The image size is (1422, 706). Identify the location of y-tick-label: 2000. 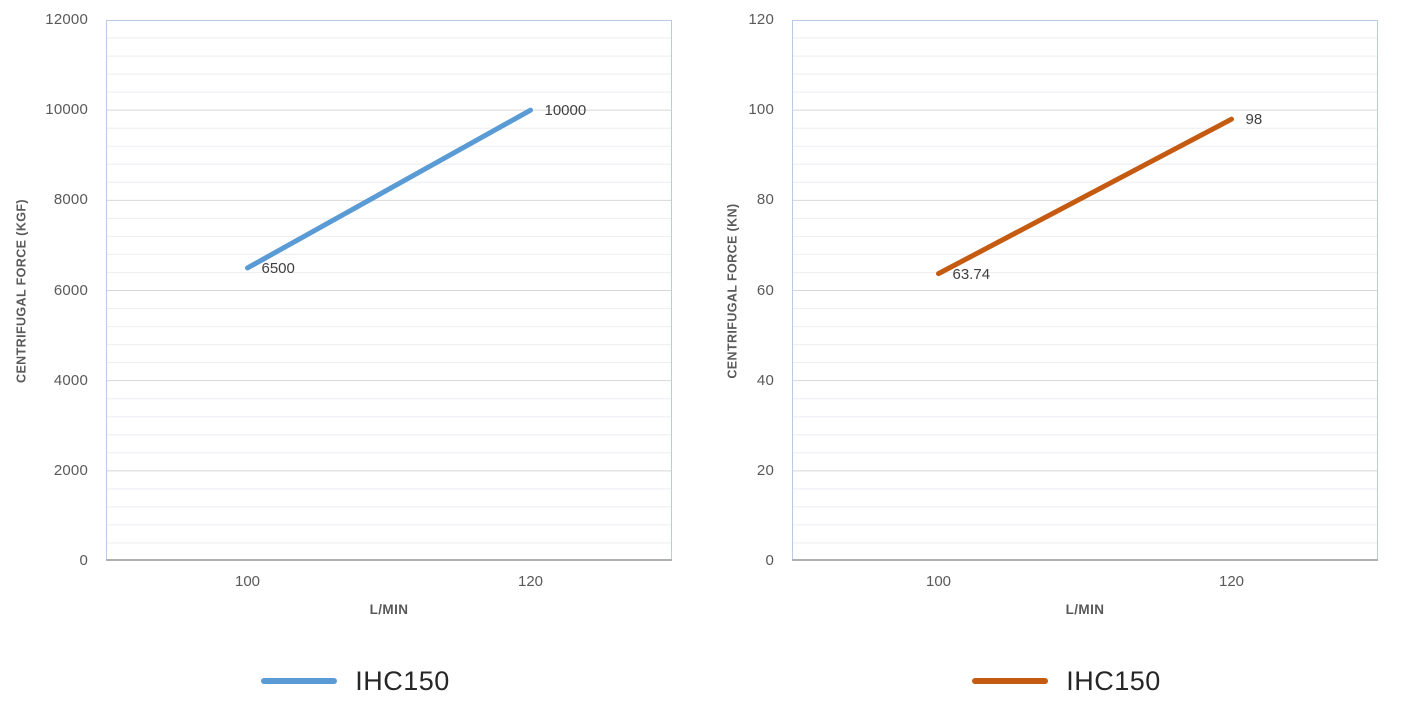
(70, 470).